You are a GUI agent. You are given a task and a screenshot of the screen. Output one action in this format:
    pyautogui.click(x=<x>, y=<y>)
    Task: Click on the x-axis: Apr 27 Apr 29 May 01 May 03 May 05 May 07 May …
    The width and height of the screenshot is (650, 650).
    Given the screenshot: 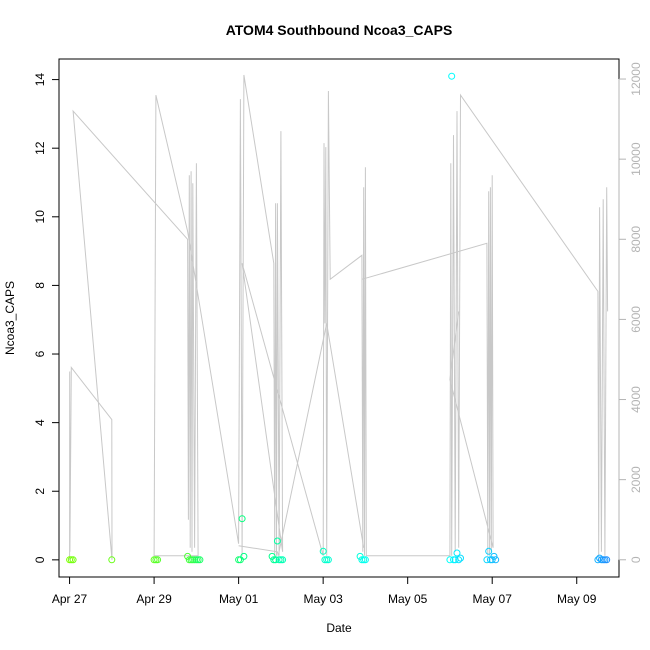 What is the action you would take?
    pyautogui.click(x=324, y=591)
    